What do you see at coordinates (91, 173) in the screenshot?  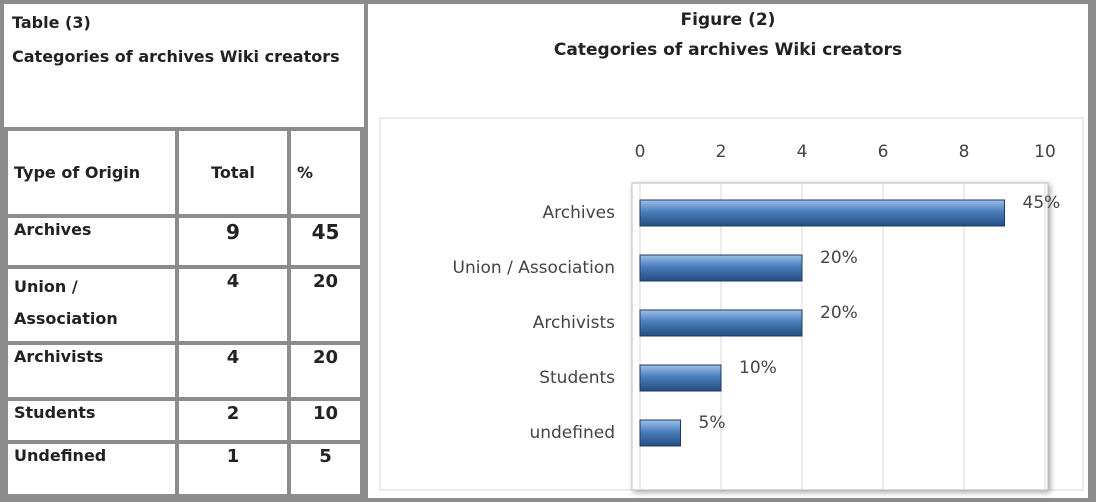 I see `header-cell: Type of Origin` at bounding box center [91, 173].